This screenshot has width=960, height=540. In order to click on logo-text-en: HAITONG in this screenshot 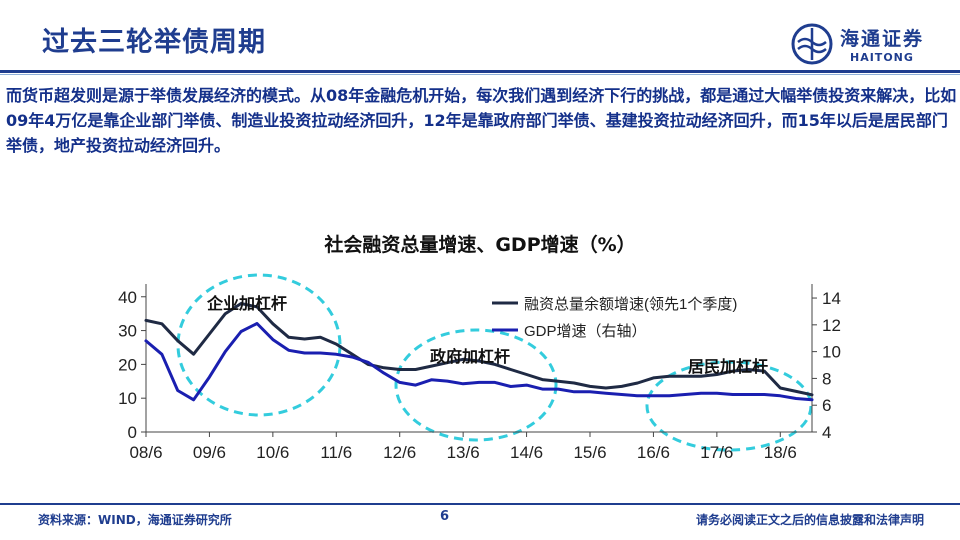, I will do `click(882, 57)`.